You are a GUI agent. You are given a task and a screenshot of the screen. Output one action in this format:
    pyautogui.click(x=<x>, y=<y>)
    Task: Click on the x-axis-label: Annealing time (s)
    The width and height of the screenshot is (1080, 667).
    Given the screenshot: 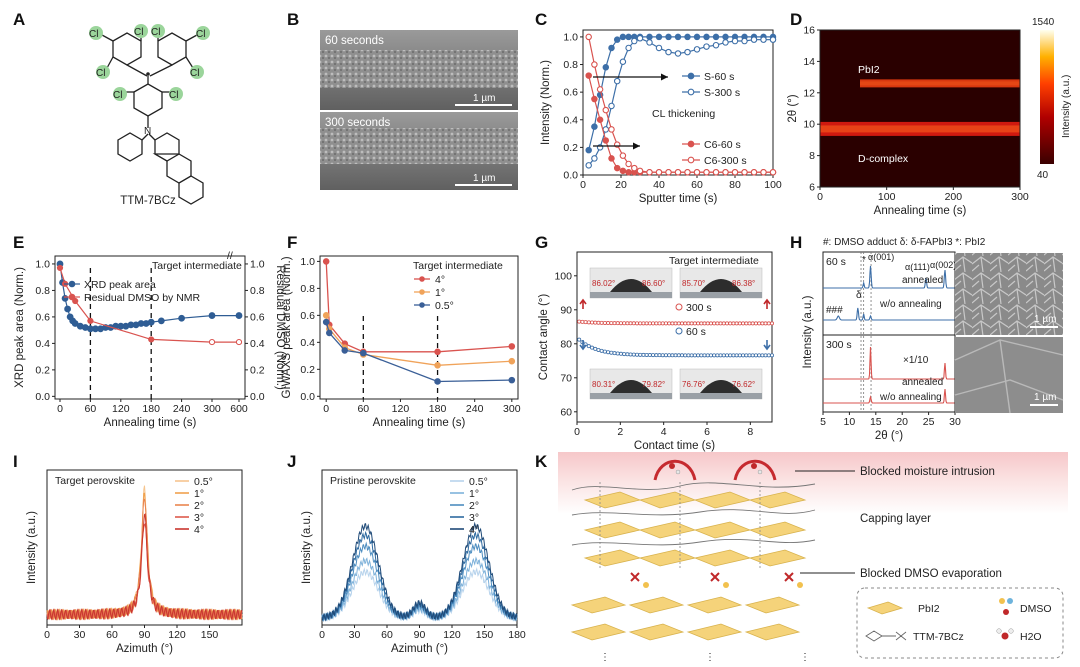 What is the action you would take?
    pyautogui.click(x=419, y=423)
    